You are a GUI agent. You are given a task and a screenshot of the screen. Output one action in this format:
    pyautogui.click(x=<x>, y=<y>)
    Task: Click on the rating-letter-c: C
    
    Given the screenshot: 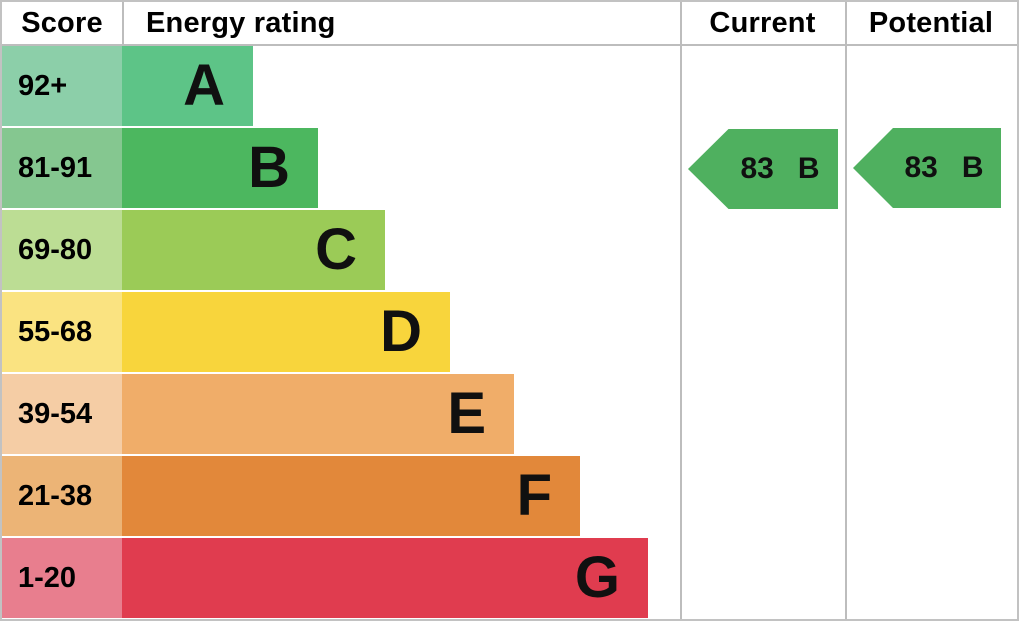 What is the action you would take?
    pyautogui.click(x=336, y=249)
    